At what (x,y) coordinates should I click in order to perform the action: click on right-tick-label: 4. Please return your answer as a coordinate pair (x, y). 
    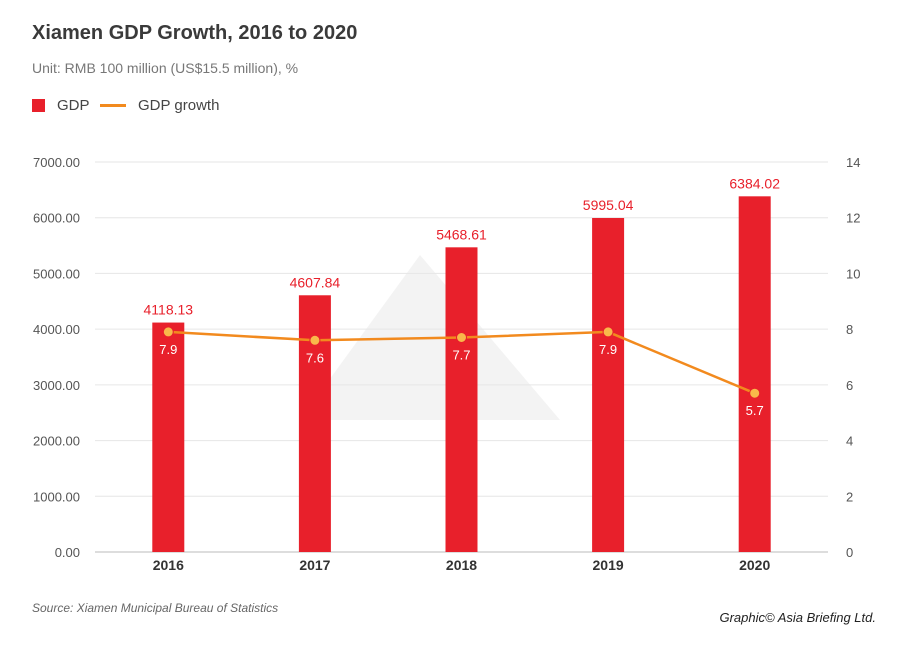
    Looking at the image, I should click on (849, 441).